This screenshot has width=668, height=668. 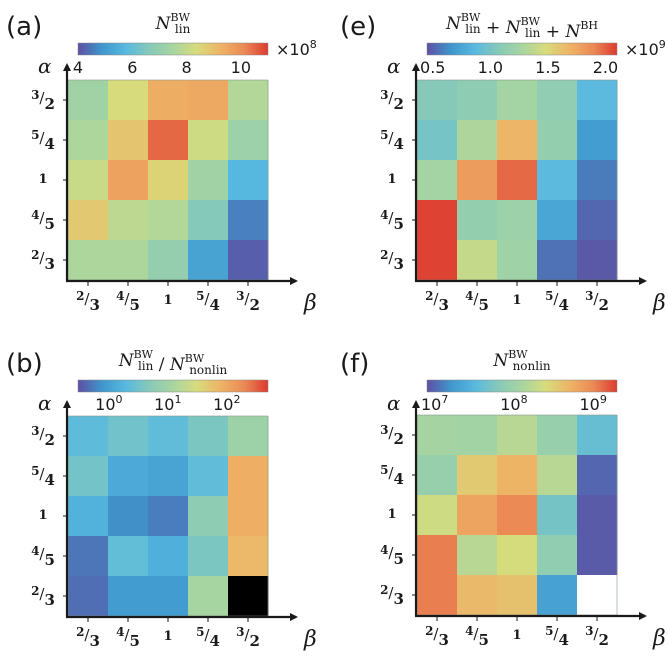 What do you see at coordinates (78, 67) in the screenshot?
I see `colorbar-tick-label: 4` at bounding box center [78, 67].